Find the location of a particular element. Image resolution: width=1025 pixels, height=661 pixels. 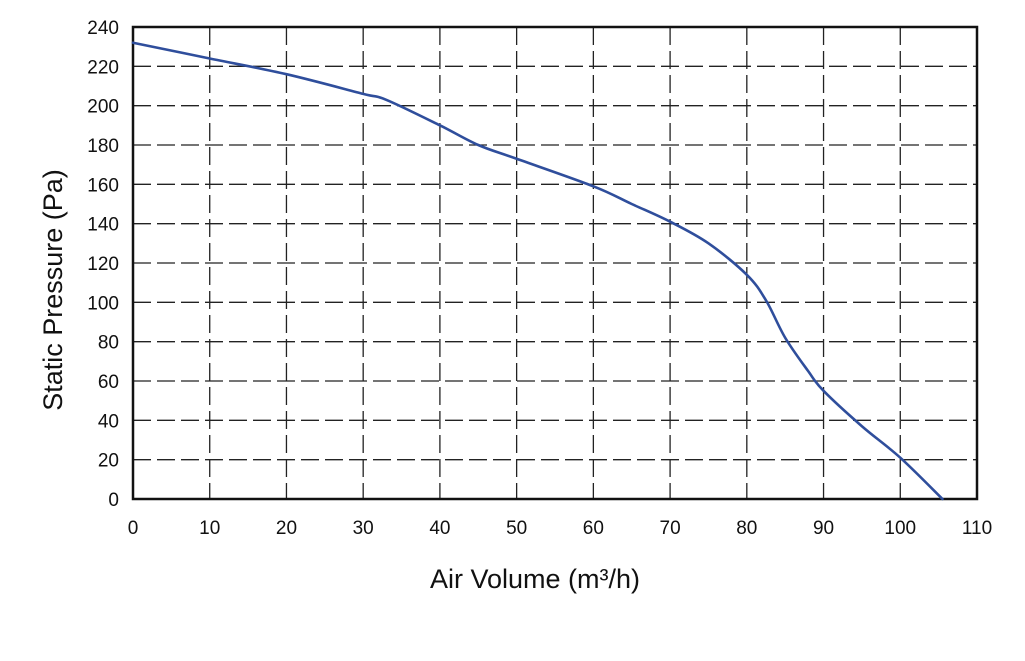

y-tick-label: 220 is located at coordinates (103, 67).